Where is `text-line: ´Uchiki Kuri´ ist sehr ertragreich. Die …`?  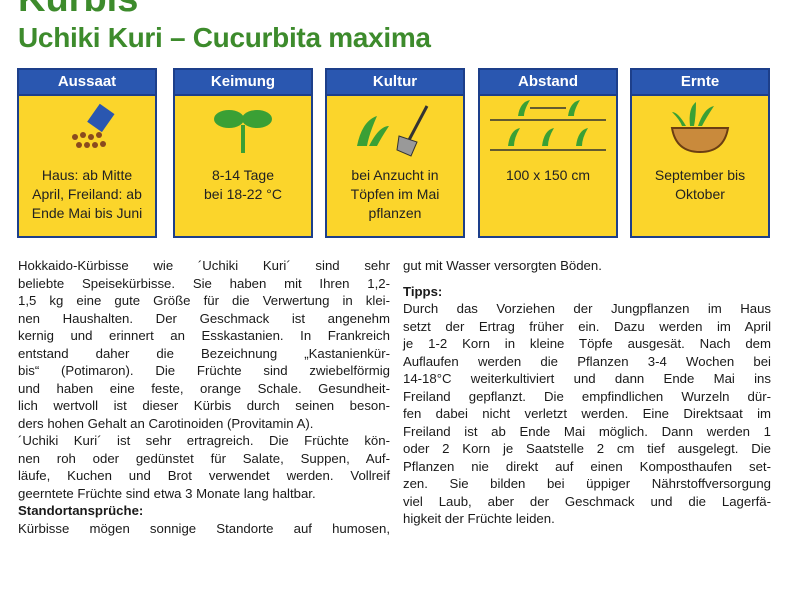
text-line: ´Uchiki Kuri´ ist sehr ertragreich. Die … is located at coordinates (204, 440).